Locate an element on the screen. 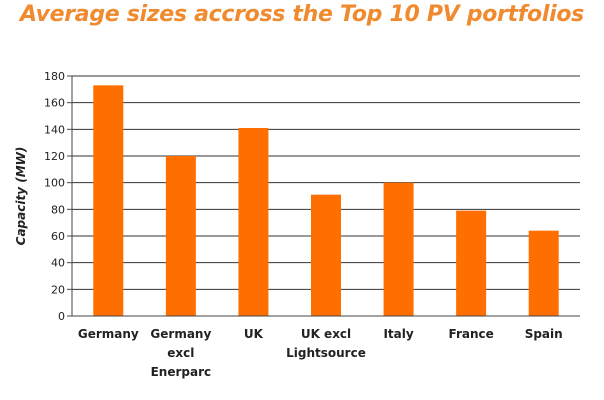 This screenshot has width=604, height=400. x-tick-label-line: Lightsource is located at coordinates (326, 353).